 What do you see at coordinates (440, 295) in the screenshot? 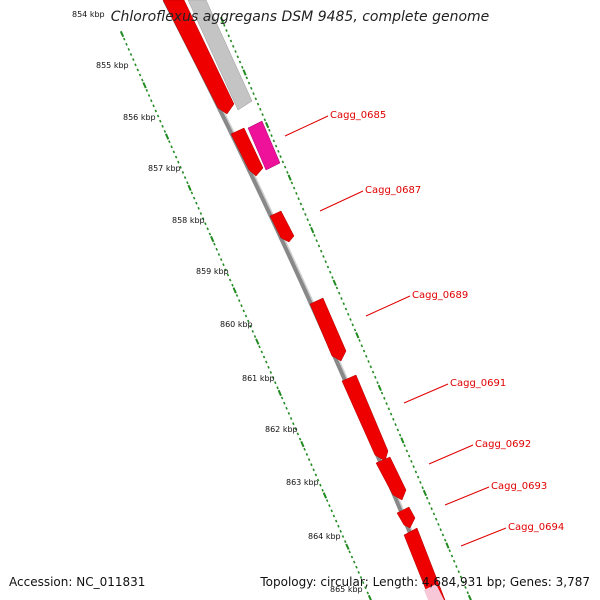
I see `gene-label: Cagg_0689` at bounding box center [440, 295].